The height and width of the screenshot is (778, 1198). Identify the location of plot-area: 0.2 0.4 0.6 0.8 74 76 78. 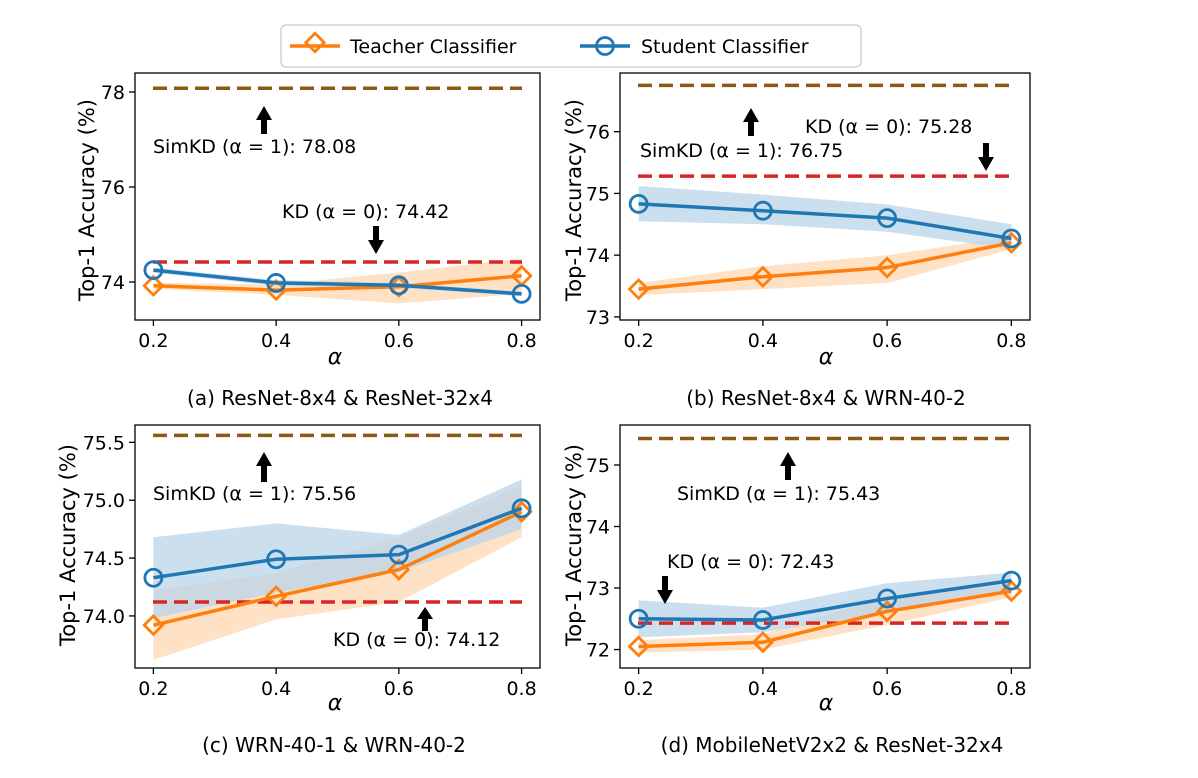
(321, 212).